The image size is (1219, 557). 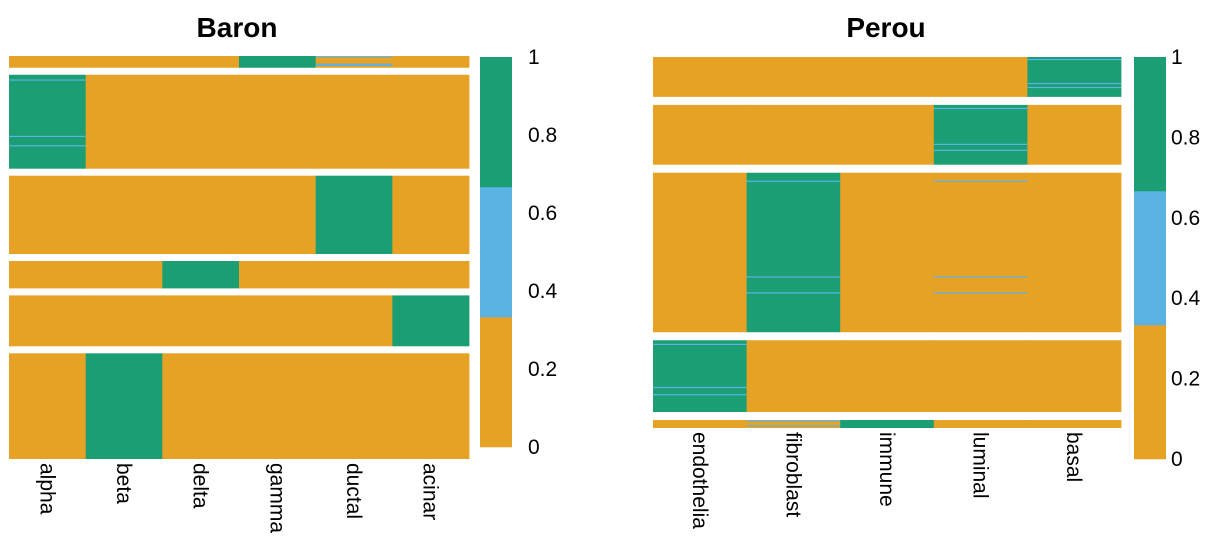 What do you see at coordinates (237, 27) in the screenshot?
I see `baron-title: Baron` at bounding box center [237, 27].